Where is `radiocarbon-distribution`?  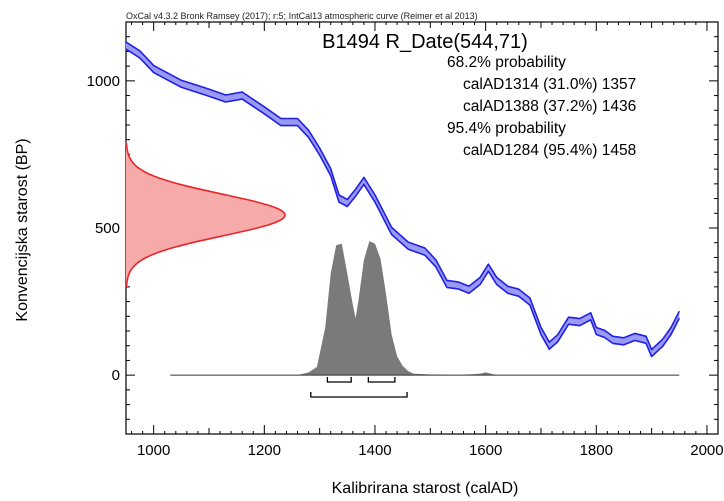 radiocarbon-distribution is located at coordinates (205, 214).